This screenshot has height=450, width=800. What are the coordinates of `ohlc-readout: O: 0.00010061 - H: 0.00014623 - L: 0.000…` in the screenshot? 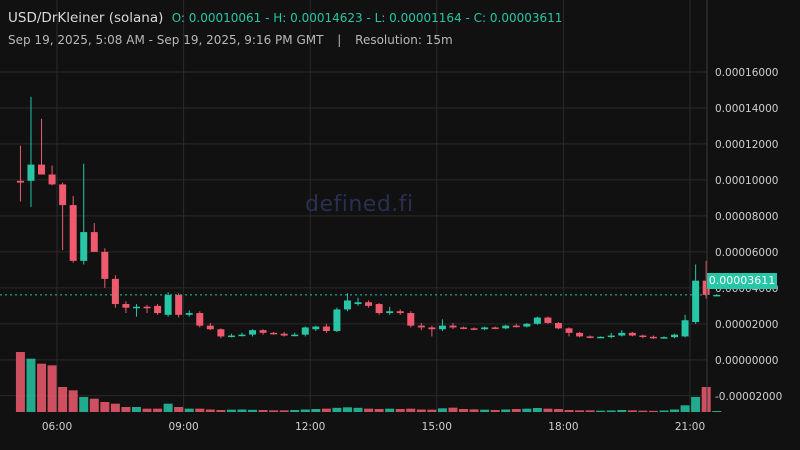 It's located at (367, 18).